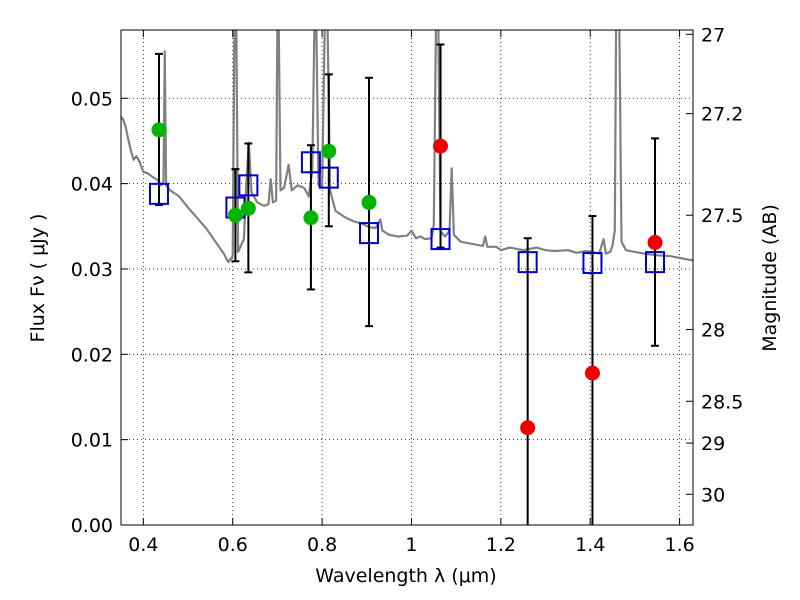 The image size is (800, 600). What do you see at coordinates (770, 278) in the screenshot?
I see `y2-axis-title: Magnitude (AB)` at bounding box center [770, 278].